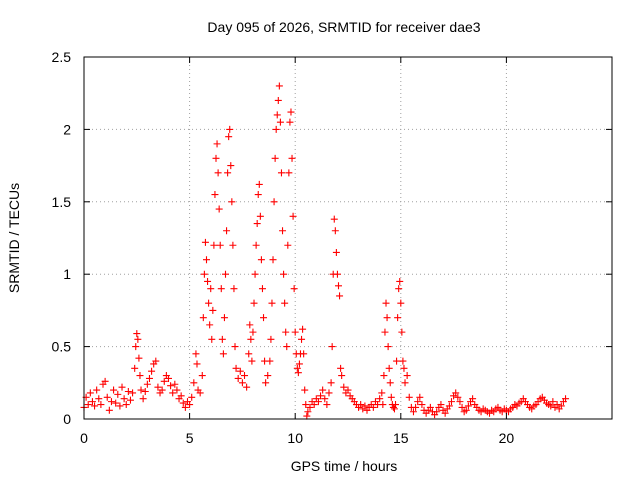 This screenshot has width=640, height=480. What do you see at coordinates (62, 57) in the screenshot?
I see `y-tick-label: 2.5` at bounding box center [62, 57].